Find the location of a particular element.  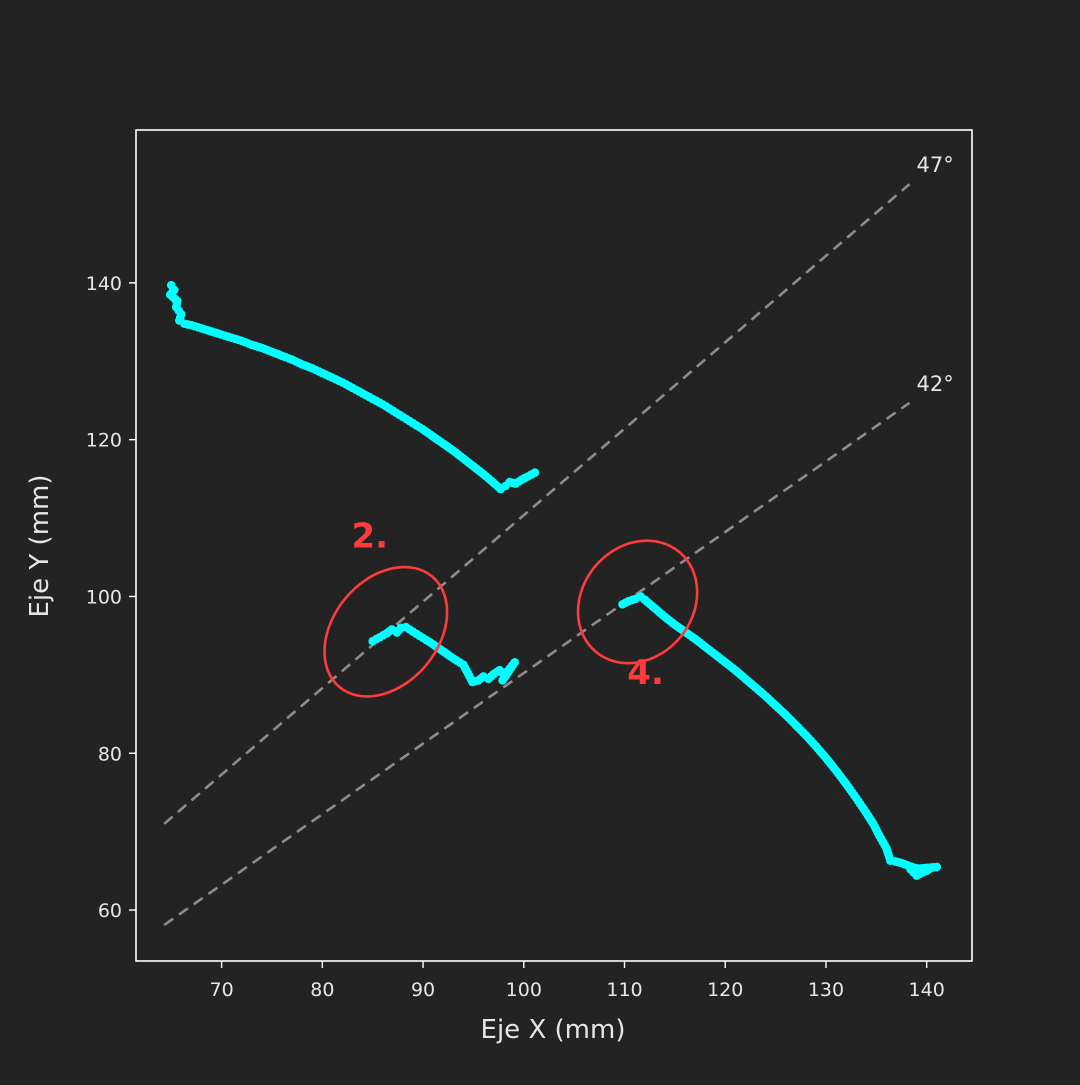

y-tick-label: 80 is located at coordinates (110, 754).